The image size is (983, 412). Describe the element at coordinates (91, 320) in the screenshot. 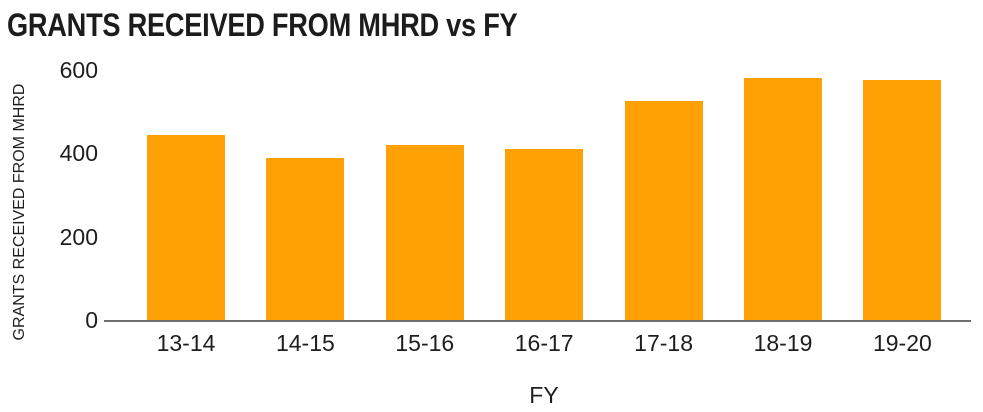

I see `y-tick-label: 0` at that location.